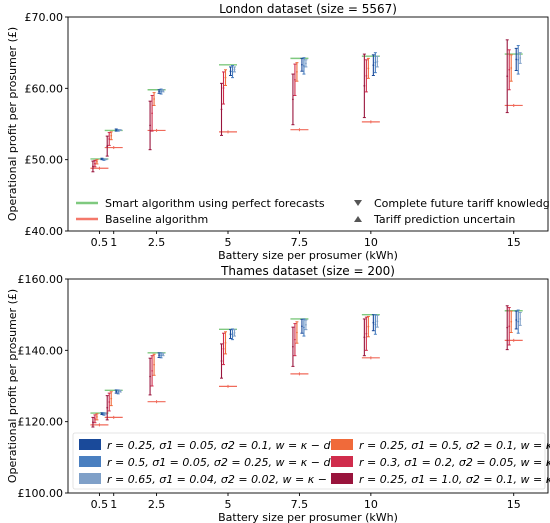  What do you see at coordinates (454, 479) in the screenshot?
I see `legend-label: r = 0.25, σ1 = 1.0, σ2 = 0.1, w = κ − d` at bounding box center [454, 479].